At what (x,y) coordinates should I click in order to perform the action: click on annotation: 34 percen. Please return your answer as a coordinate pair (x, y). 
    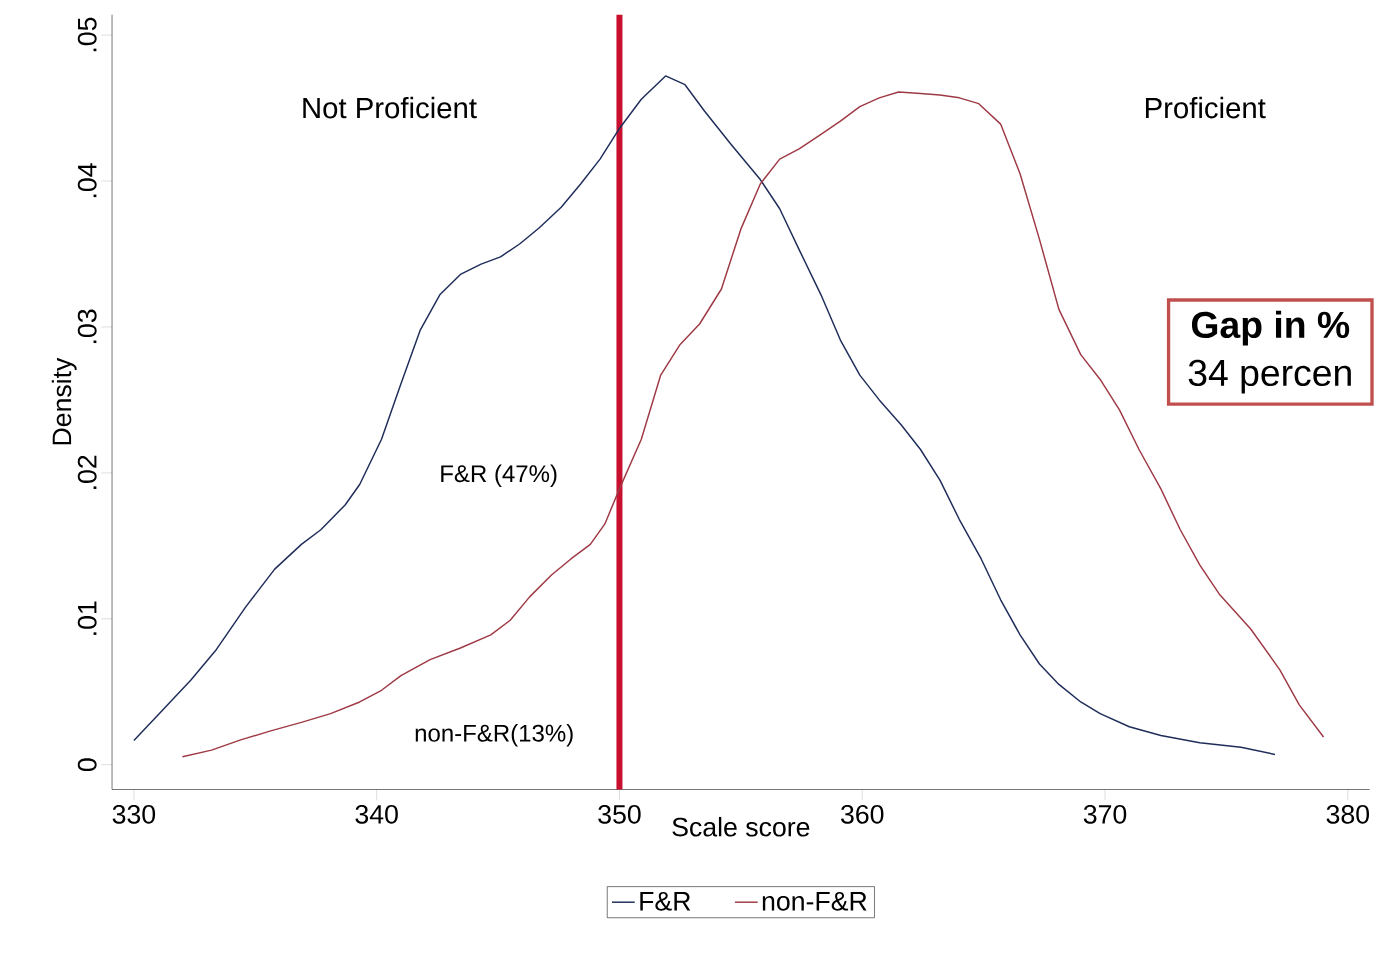
    Looking at the image, I should click on (1269, 376).